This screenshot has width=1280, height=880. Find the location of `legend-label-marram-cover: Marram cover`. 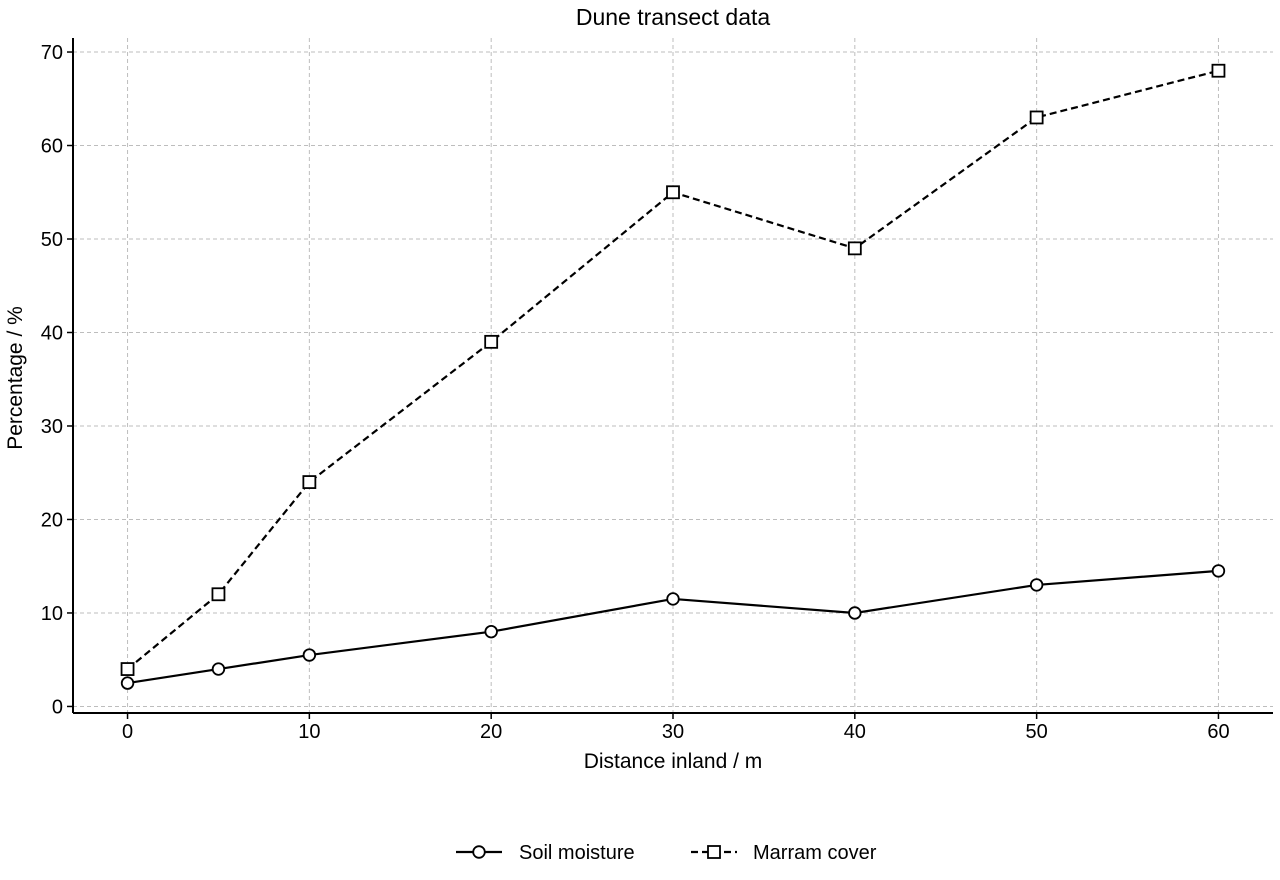

legend-label-marram-cover: Marram cover is located at coordinates (815, 853).